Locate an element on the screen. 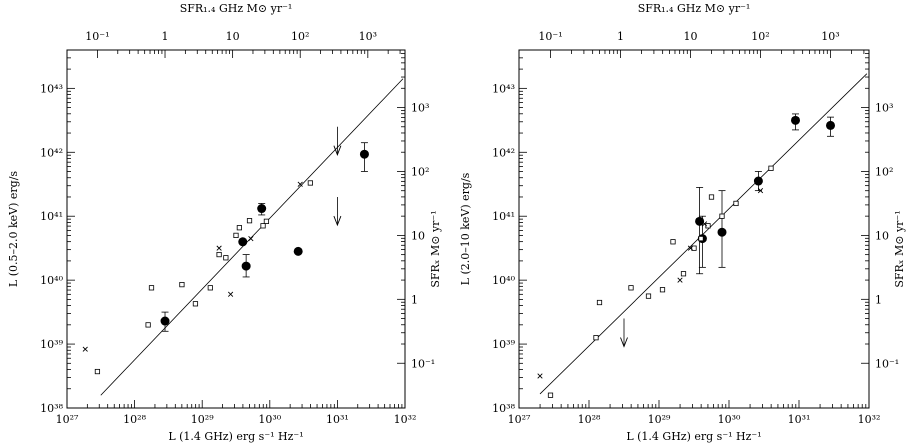  left-tick-label: 10⁴¹ is located at coordinates (51, 216).